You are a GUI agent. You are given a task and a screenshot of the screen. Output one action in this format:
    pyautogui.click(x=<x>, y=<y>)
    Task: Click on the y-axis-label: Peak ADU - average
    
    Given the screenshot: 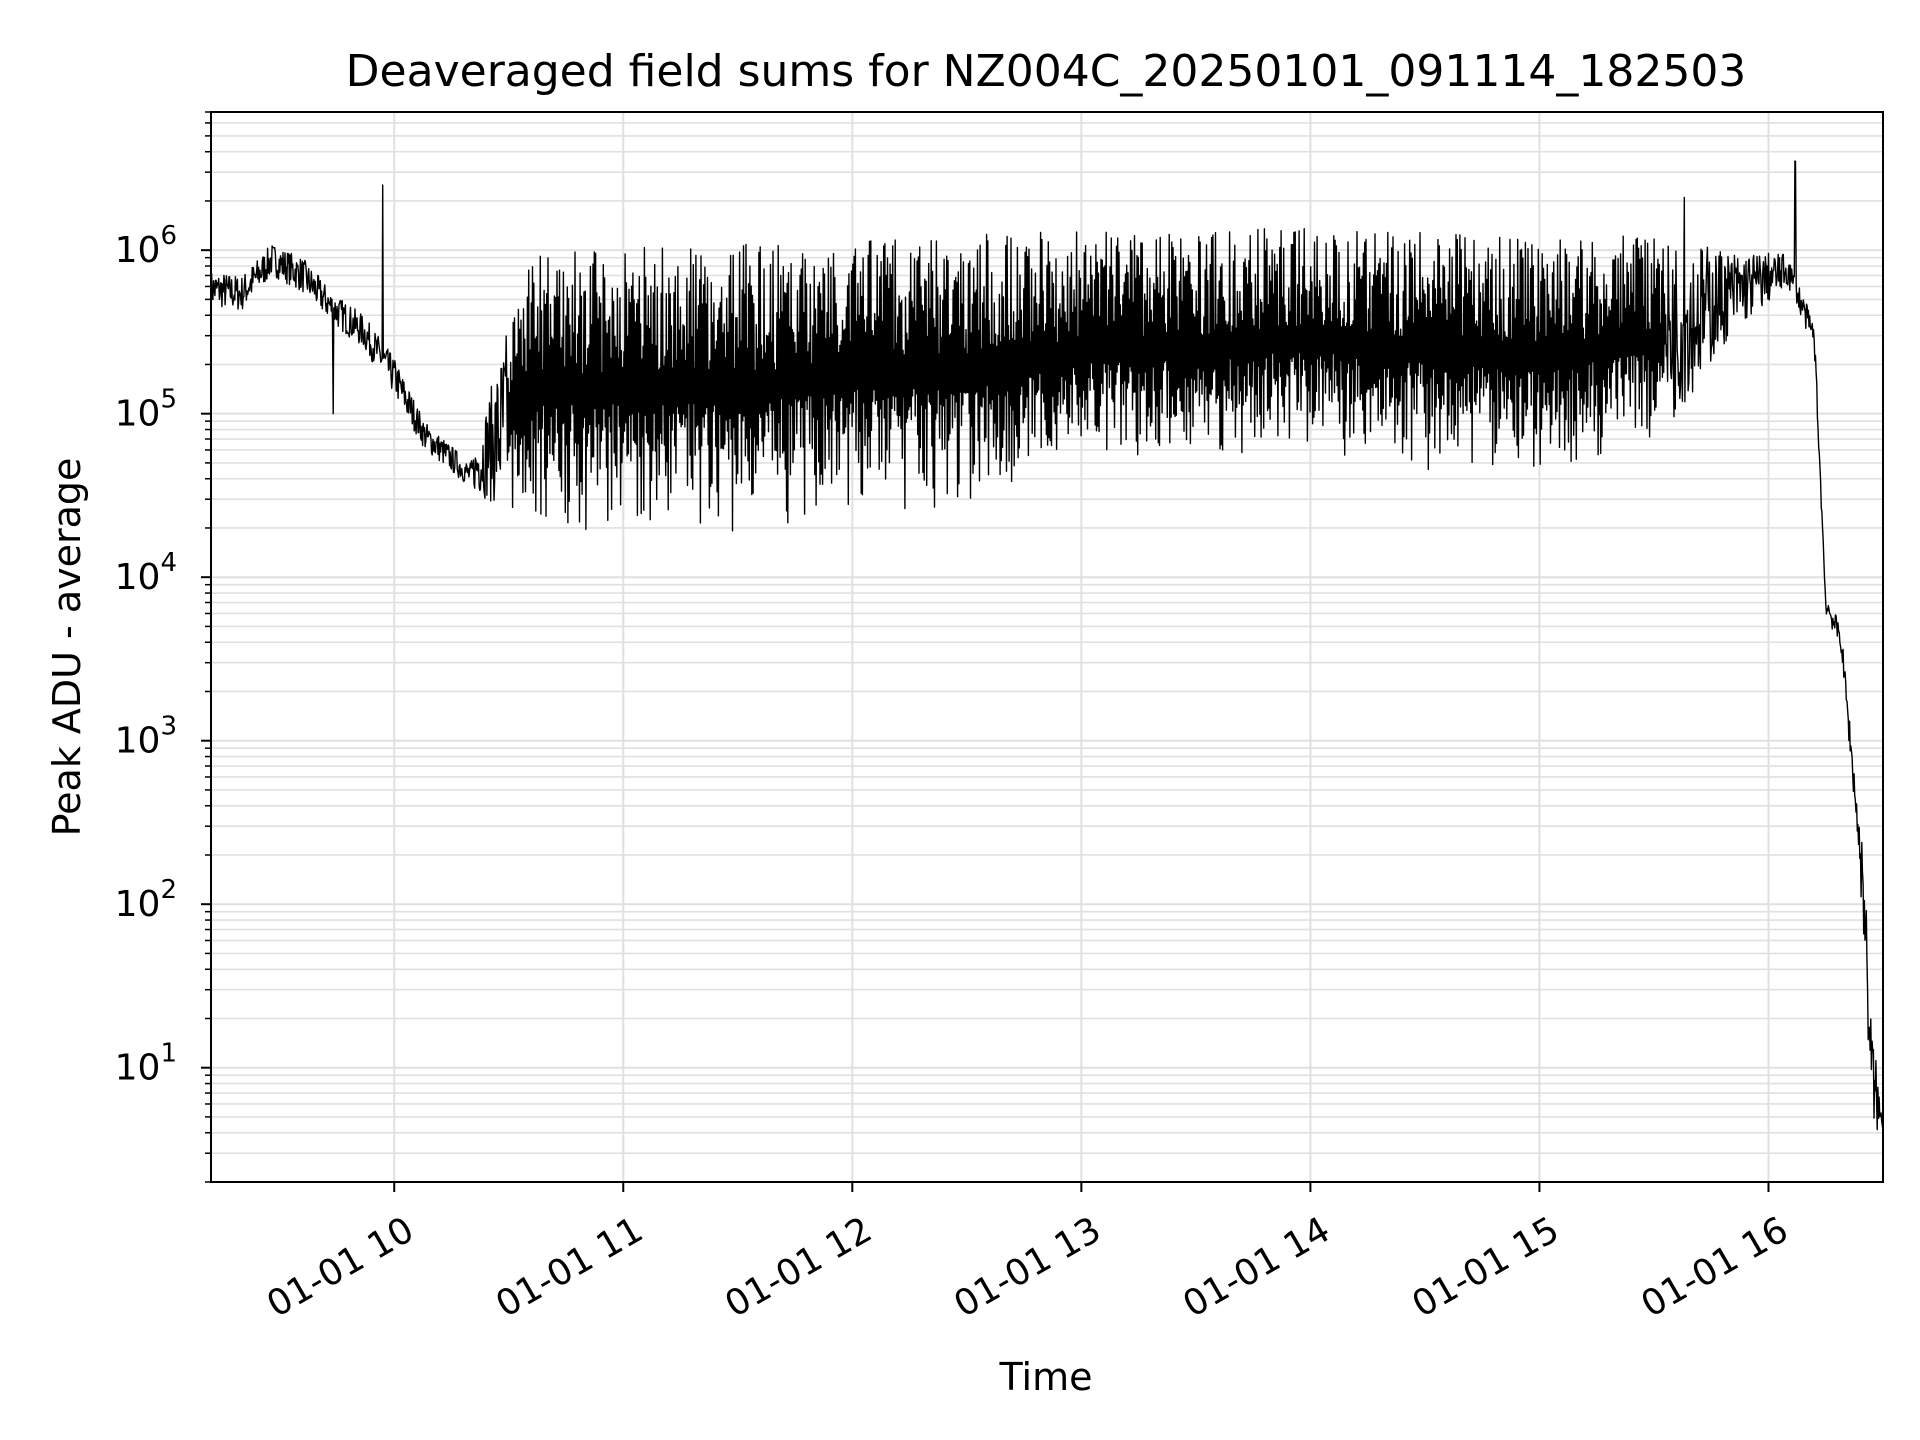 What is the action you would take?
    pyautogui.click(x=67, y=647)
    